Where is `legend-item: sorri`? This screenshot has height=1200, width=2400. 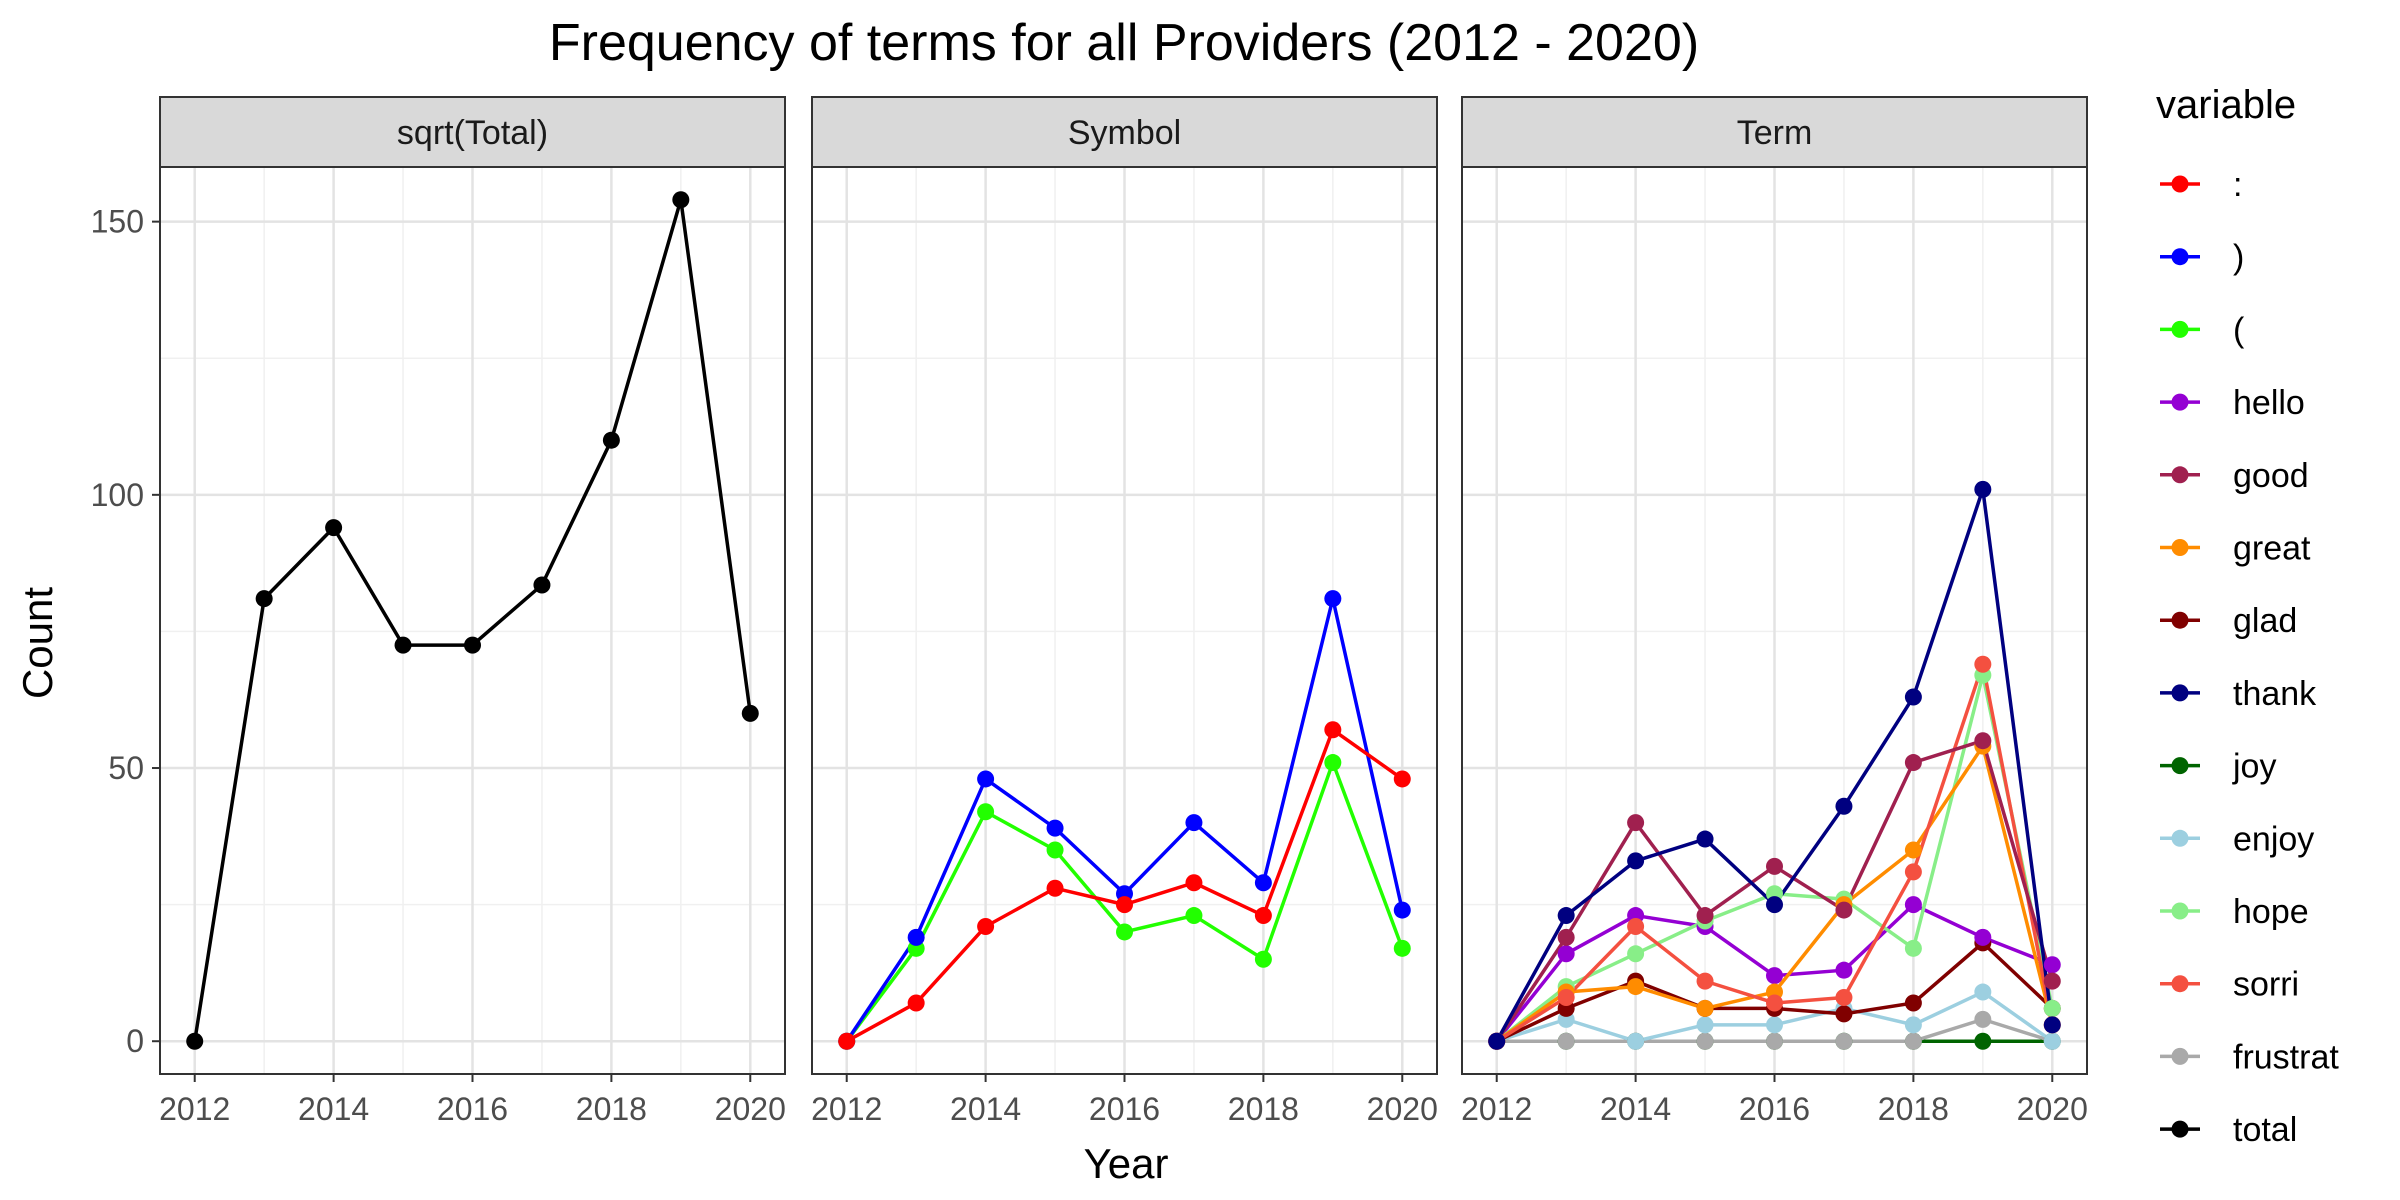 legend-item: sorri is located at coordinates (2229, 985).